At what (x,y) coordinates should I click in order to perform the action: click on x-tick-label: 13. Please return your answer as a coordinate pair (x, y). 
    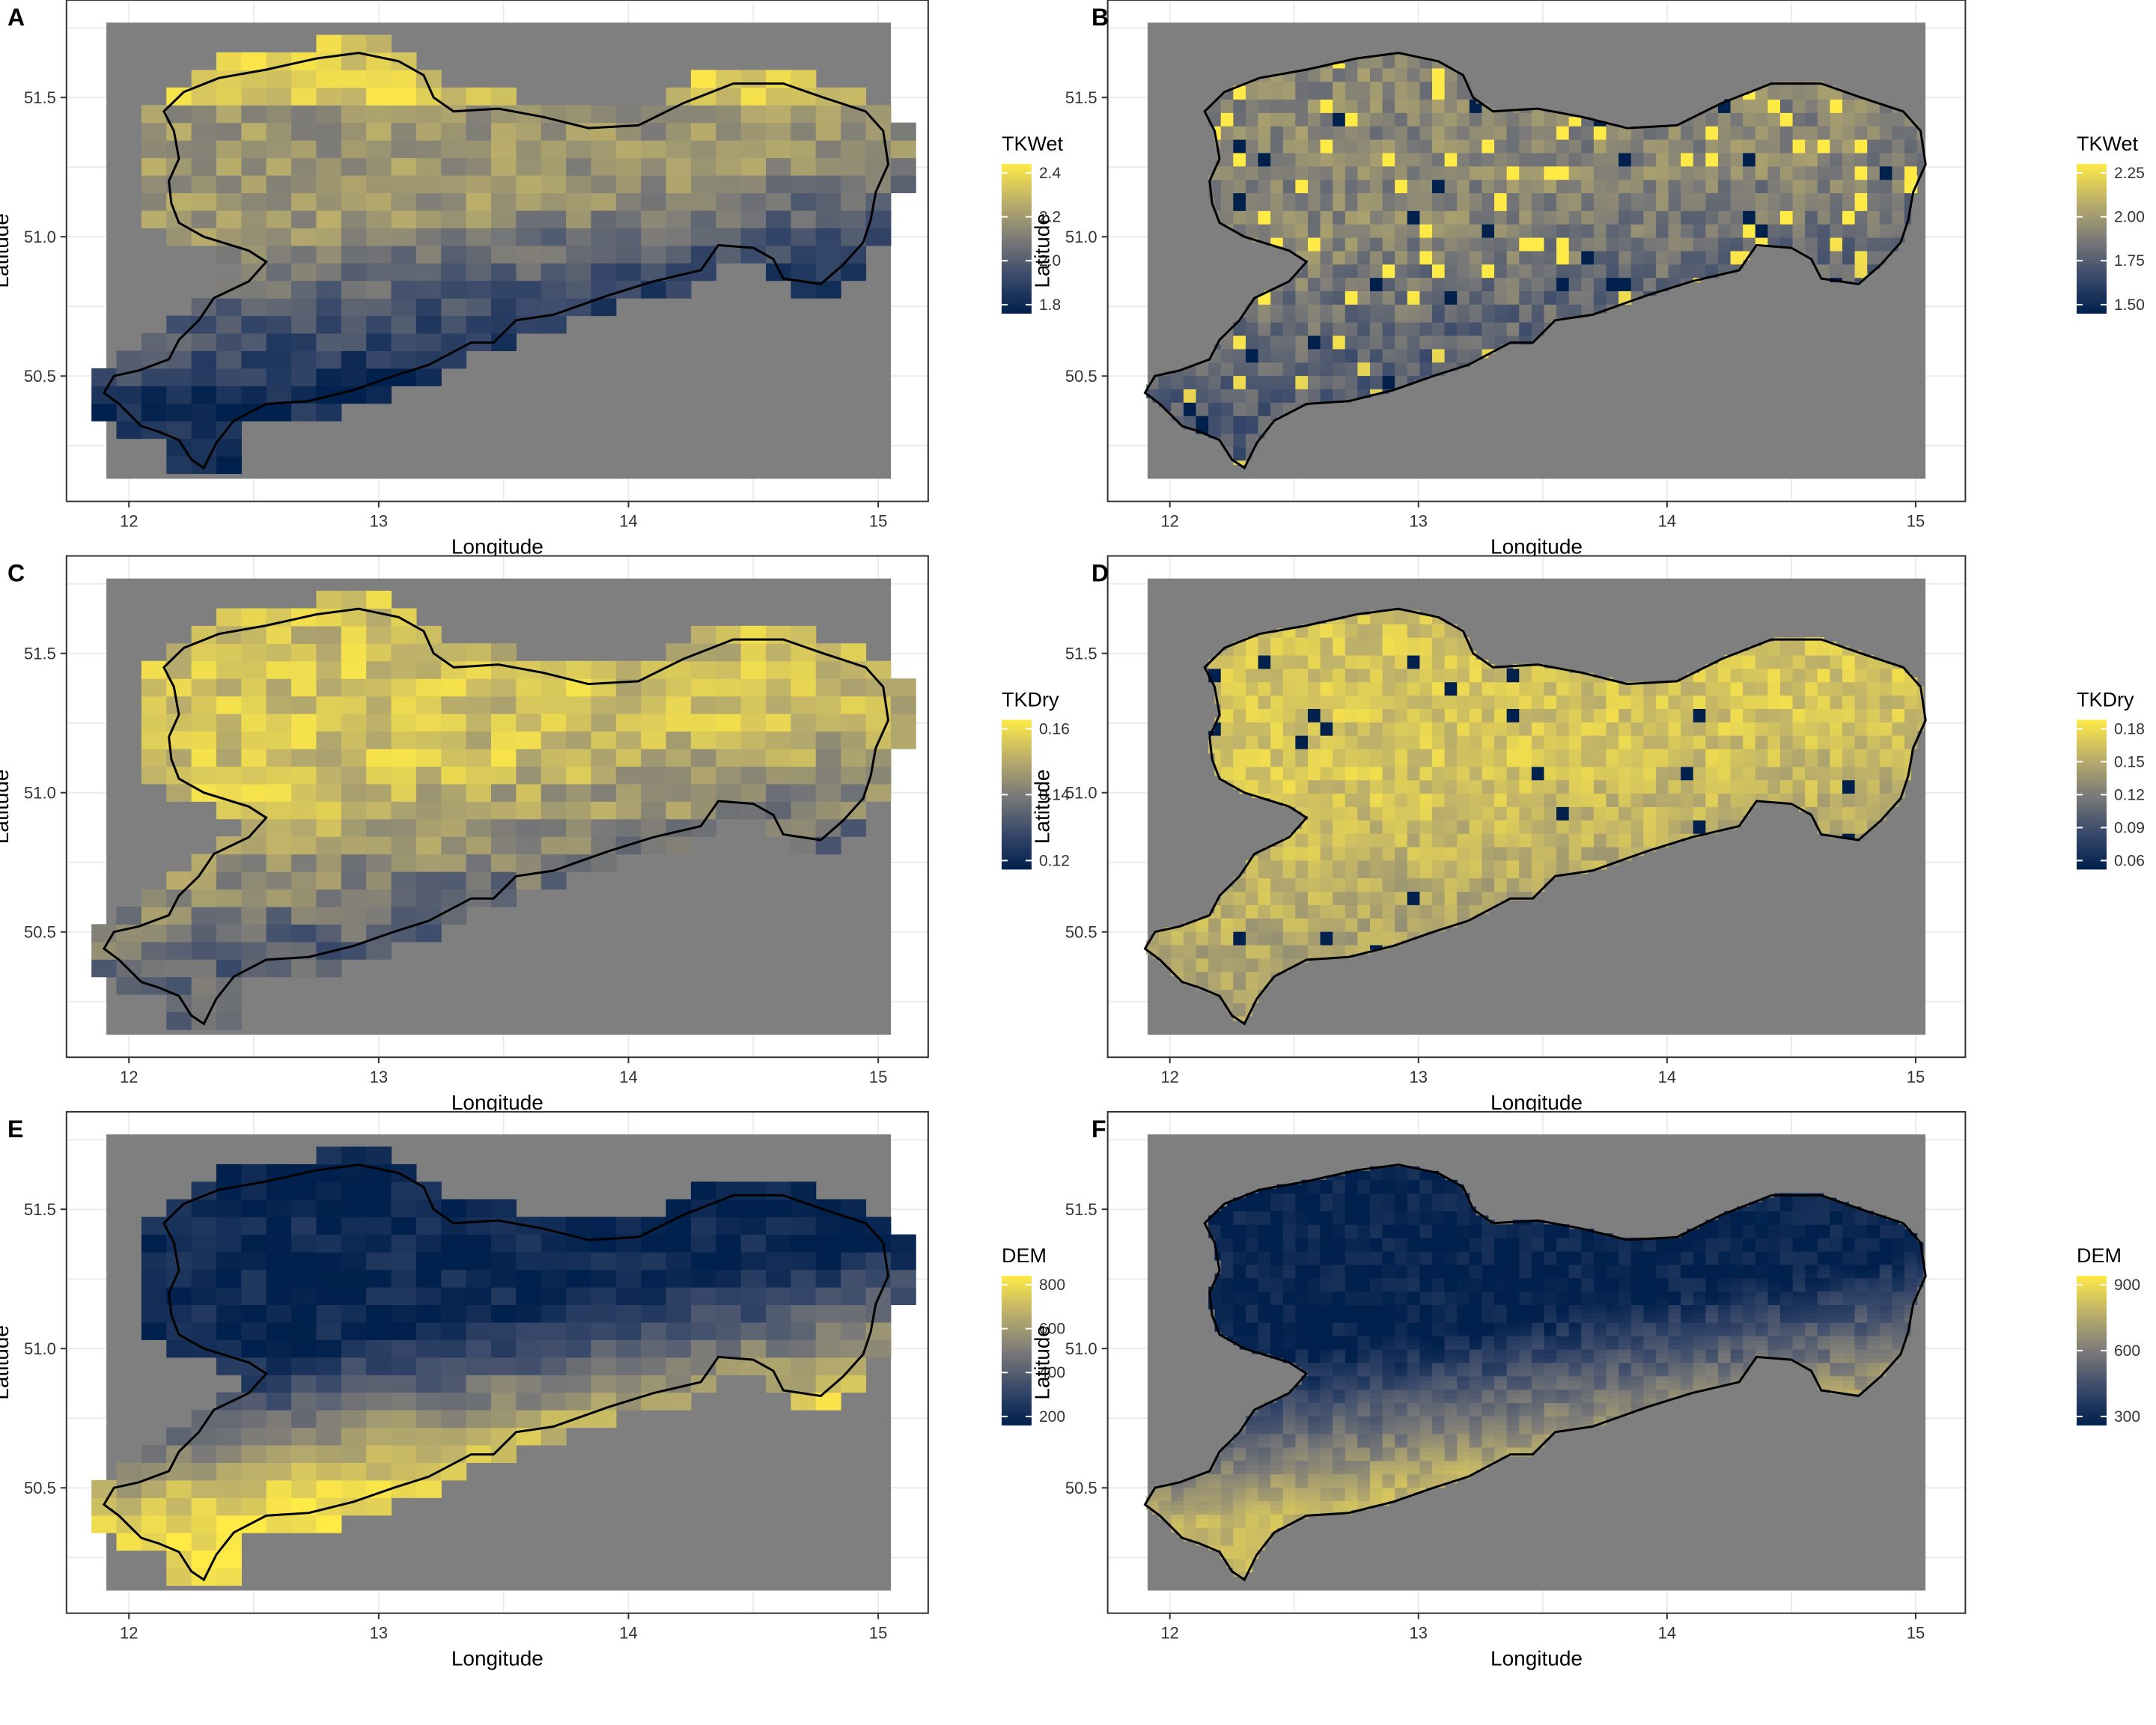
    Looking at the image, I should click on (379, 521).